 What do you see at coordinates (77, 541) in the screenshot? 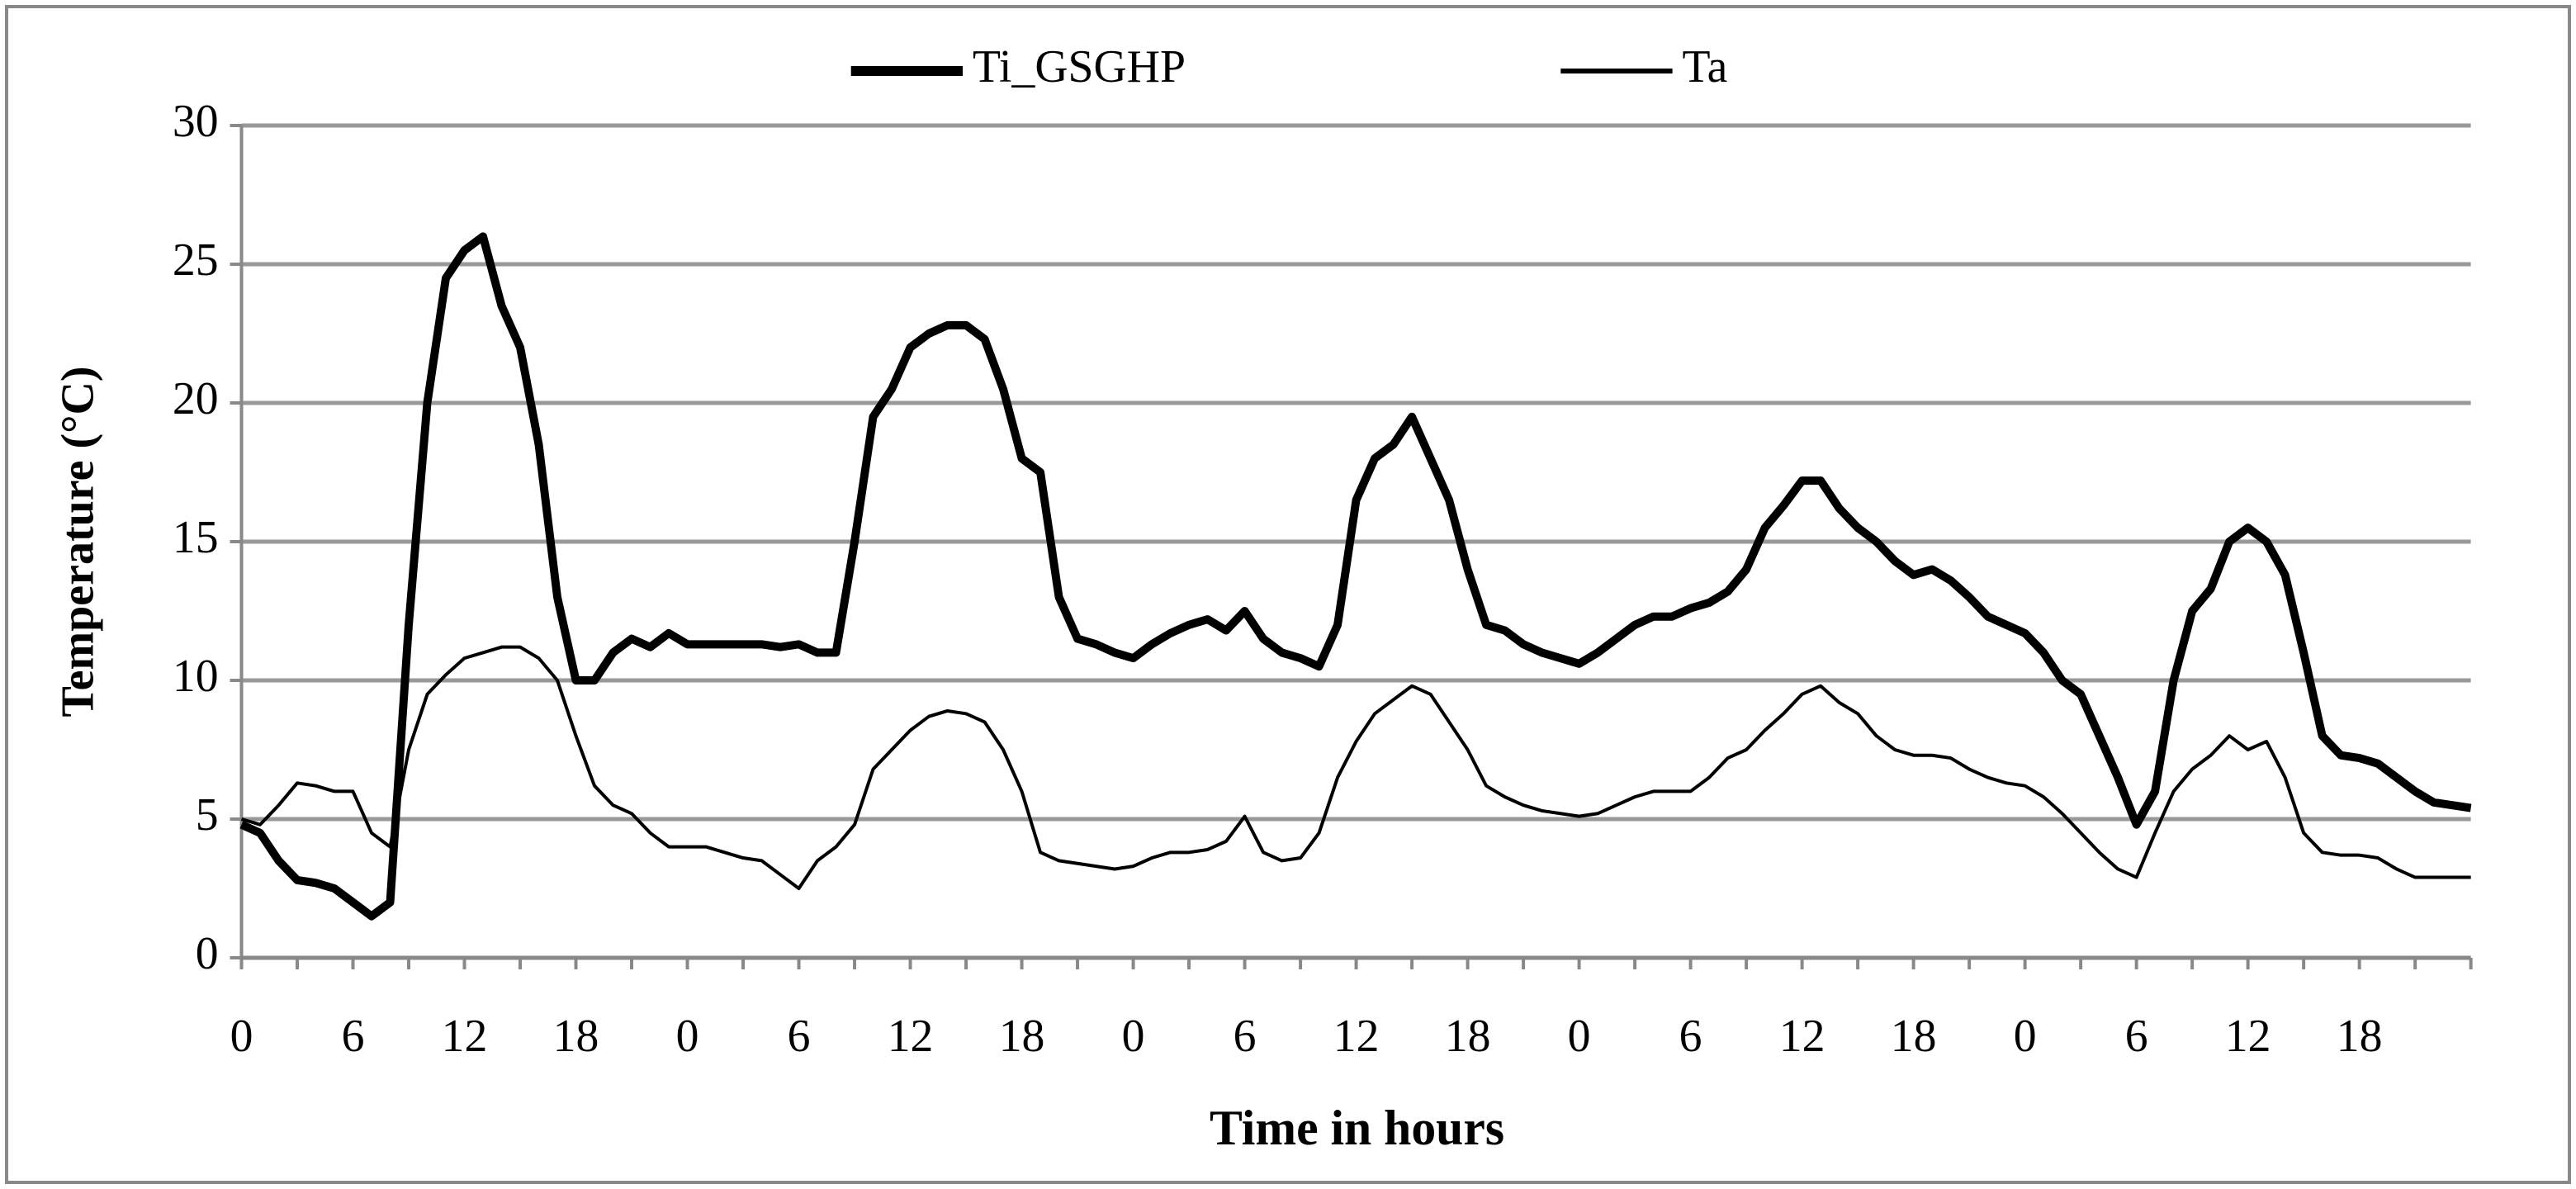
I see `y-axis-label: Temperature (°C)` at bounding box center [77, 541].